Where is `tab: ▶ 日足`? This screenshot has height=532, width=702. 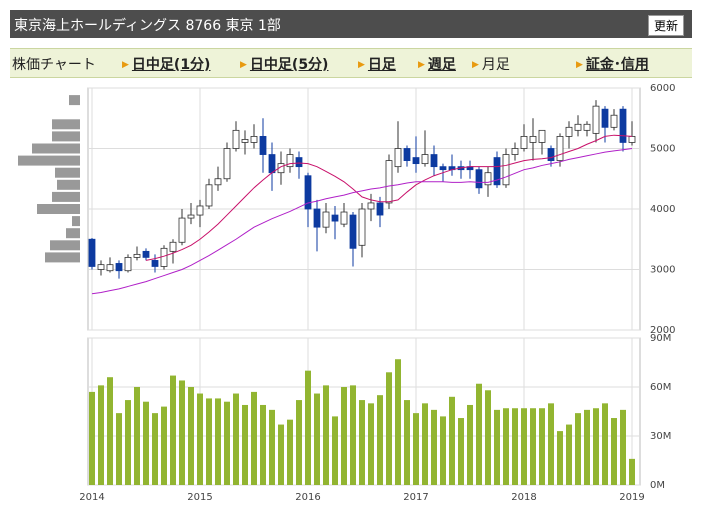 tab: ▶ 日足 is located at coordinates (377, 64).